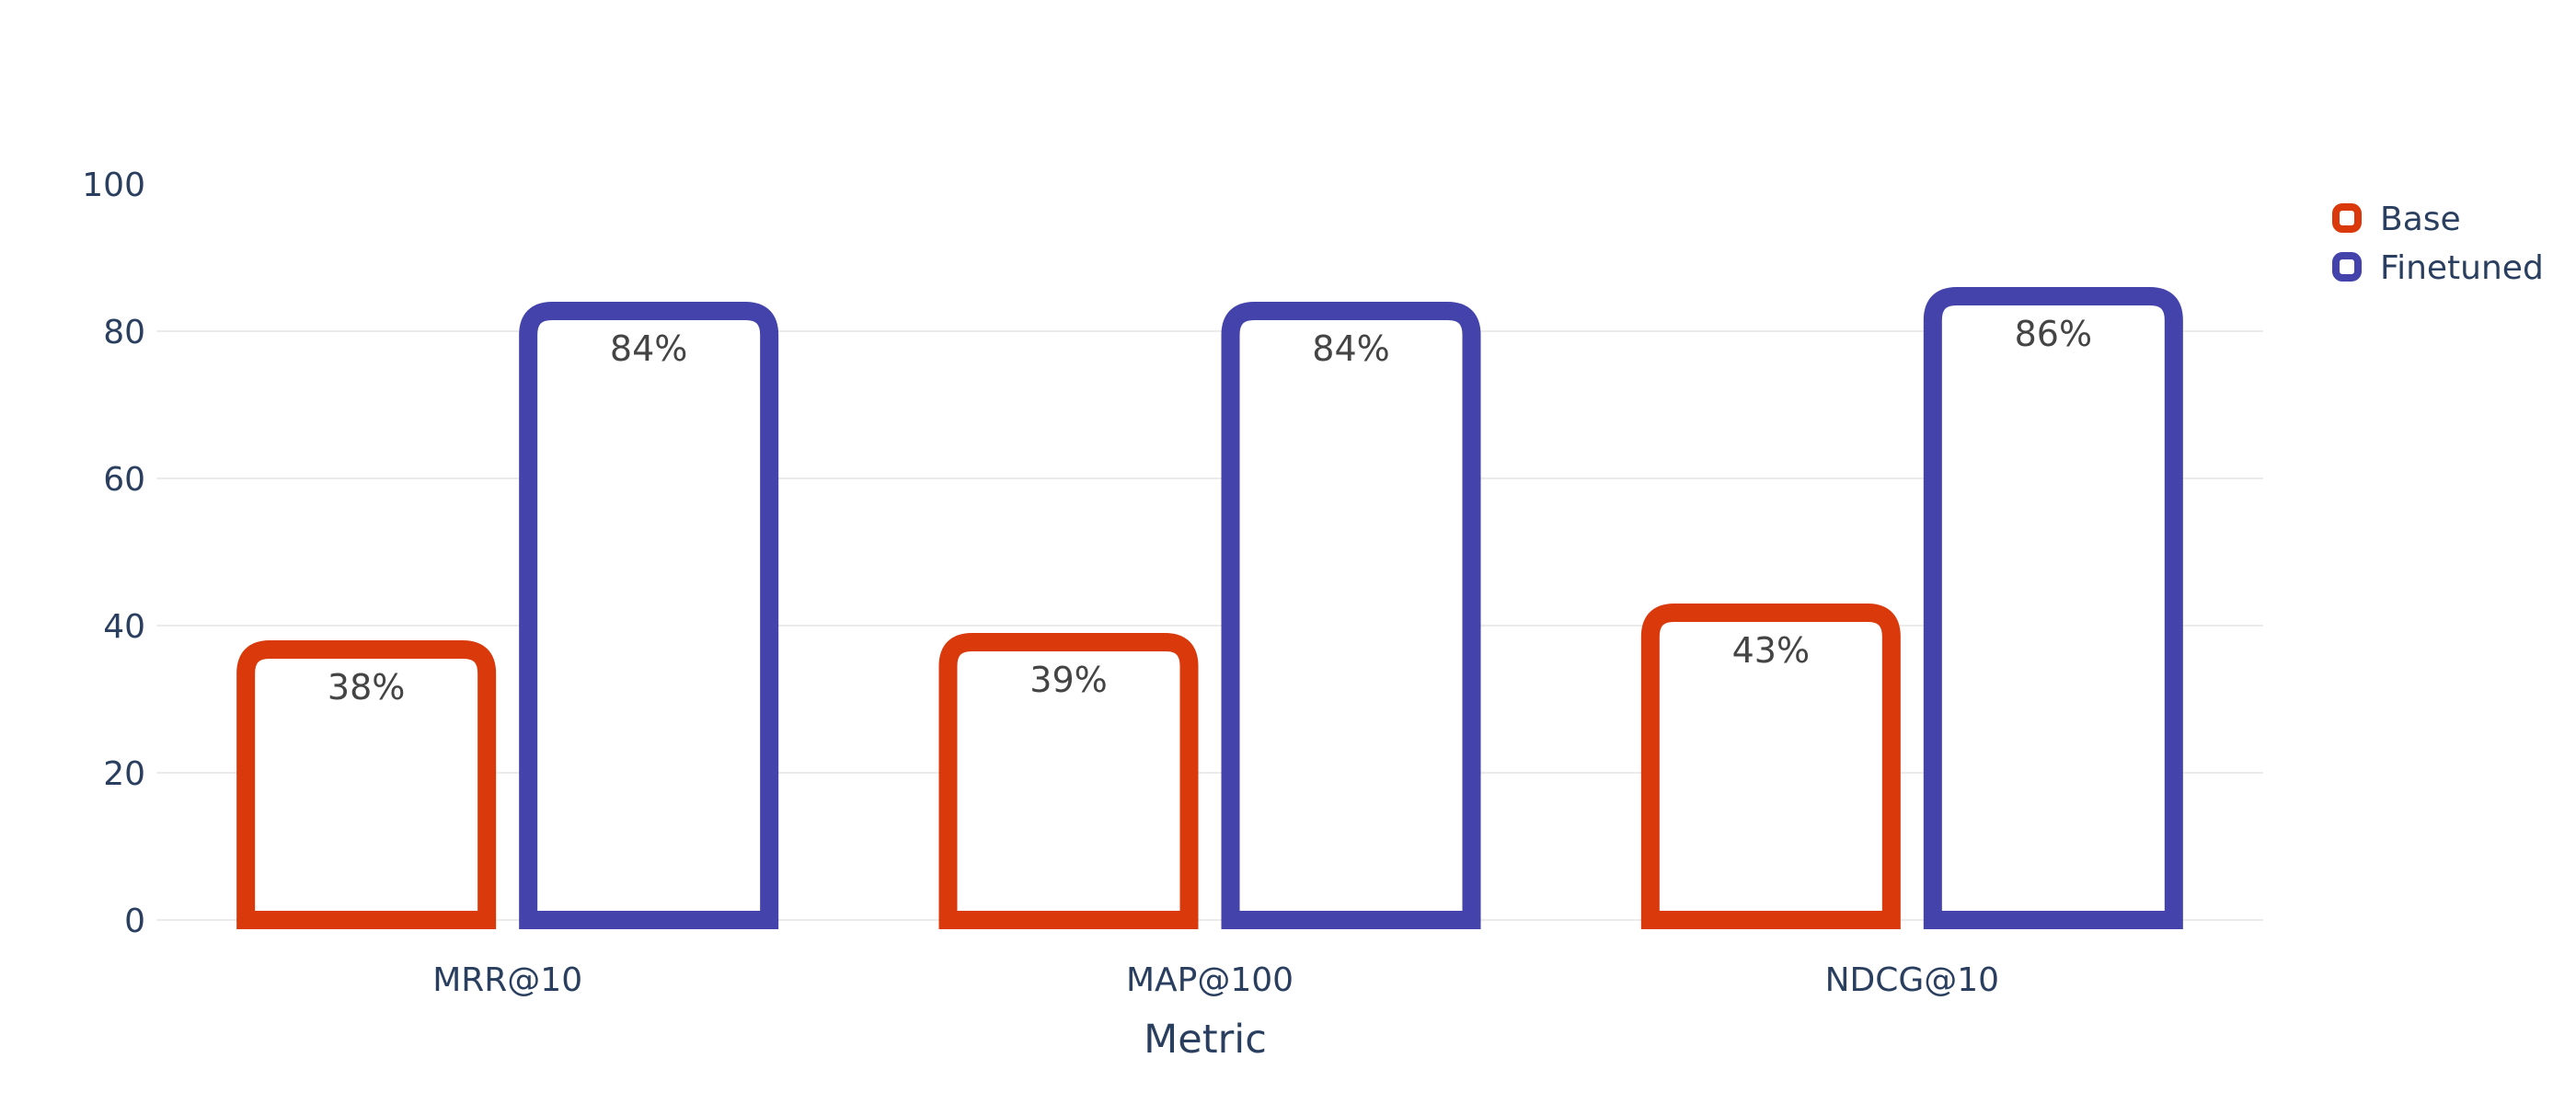 The image size is (2576, 1104). I want to click on y-tick-label: 20, so click(124, 774).